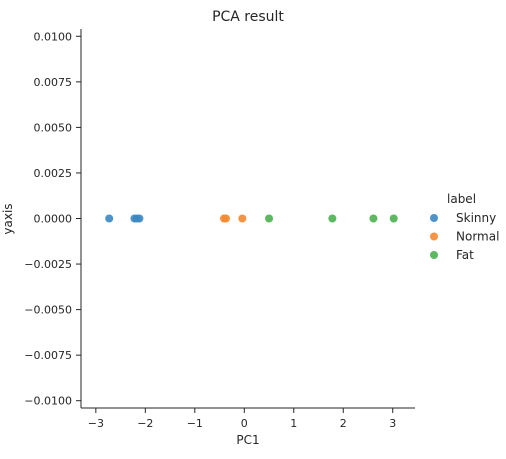 The width and height of the screenshot is (506, 459). Describe the element at coordinates (434, 218) in the screenshot. I see `legend-marker-skinny` at that location.